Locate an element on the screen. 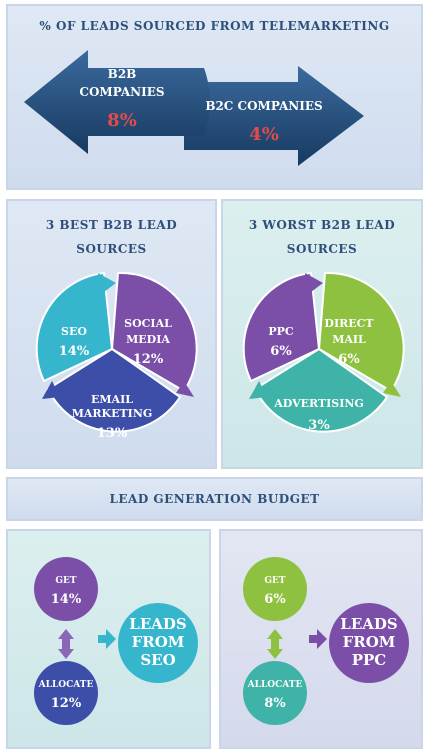 This screenshot has height=754, width=427. worst-sources-title-line1: 3 WORST B2B LEAD is located at coordinates (322, 225).